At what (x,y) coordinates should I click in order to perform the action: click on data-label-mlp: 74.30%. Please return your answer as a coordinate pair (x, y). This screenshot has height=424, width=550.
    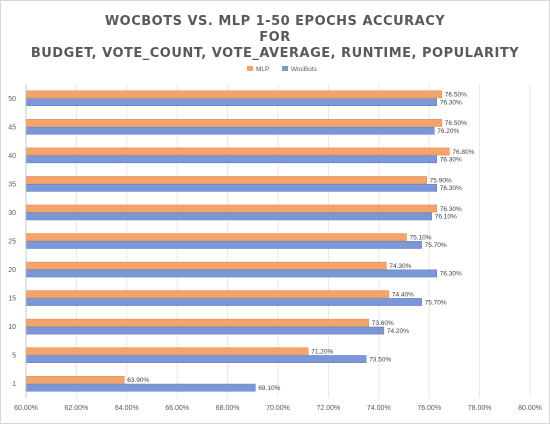
    Looking at the image, I should click on (400, 266).